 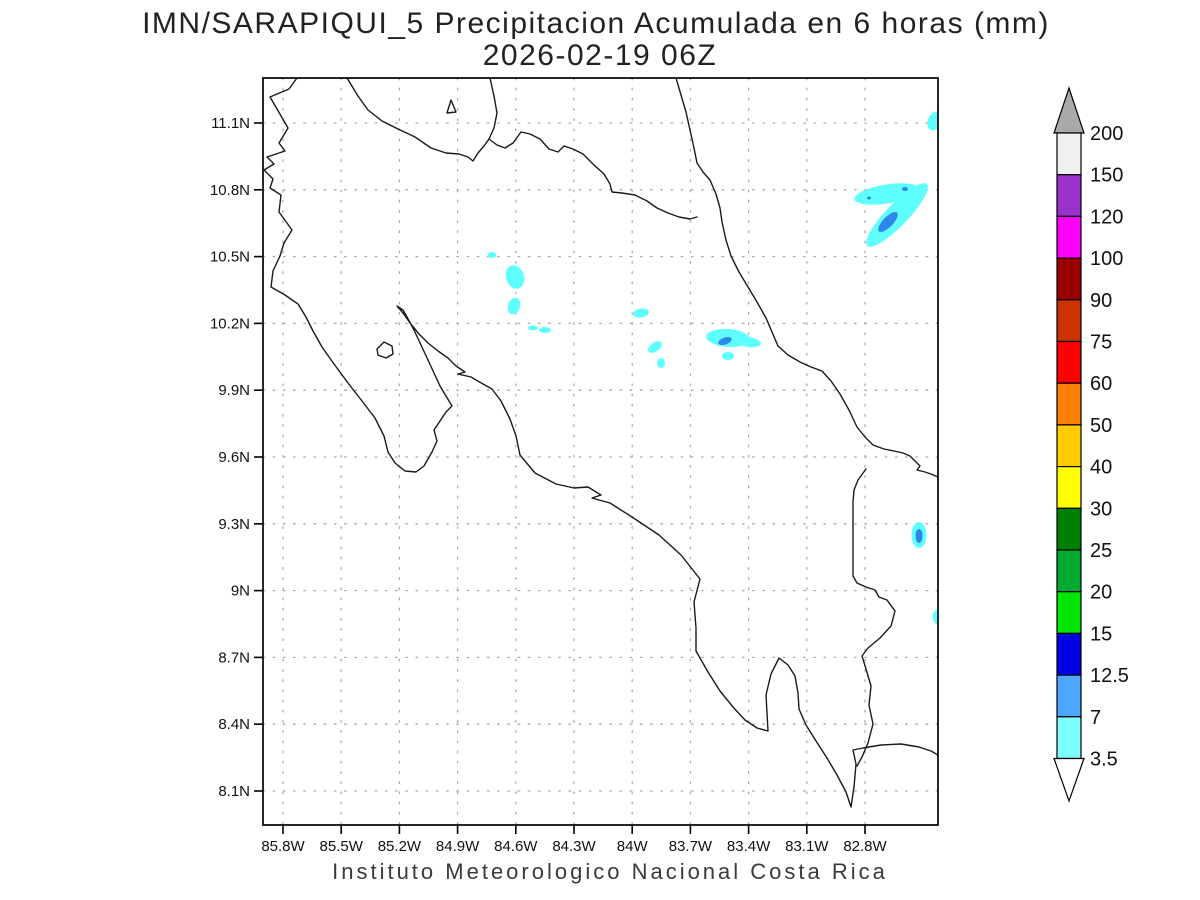 I want to click on colorbar-under-arrow, so click(x=1069, y=780).